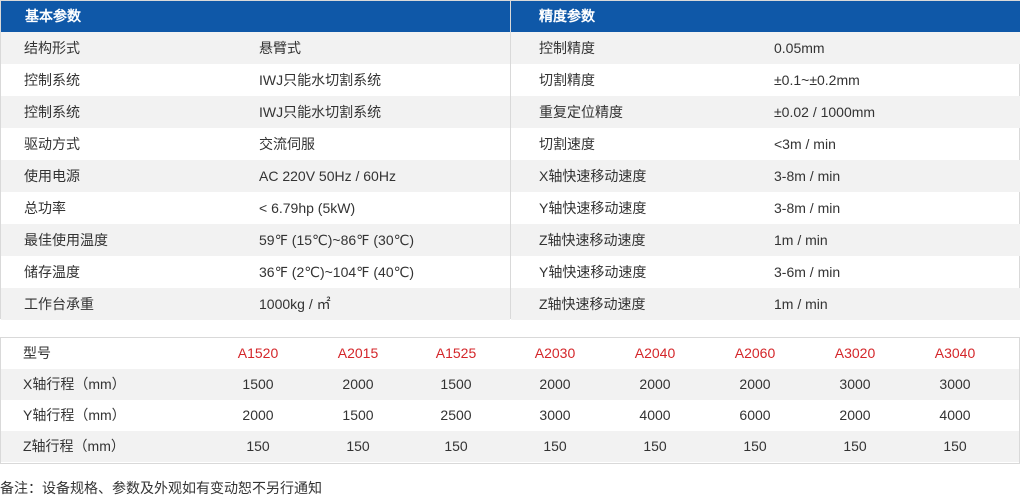 The image size is (1020, 497). Describe the element at coordinates (255, 48) in the screenshot. I see `spec-row: 结构形式 悬臂式` at that location.